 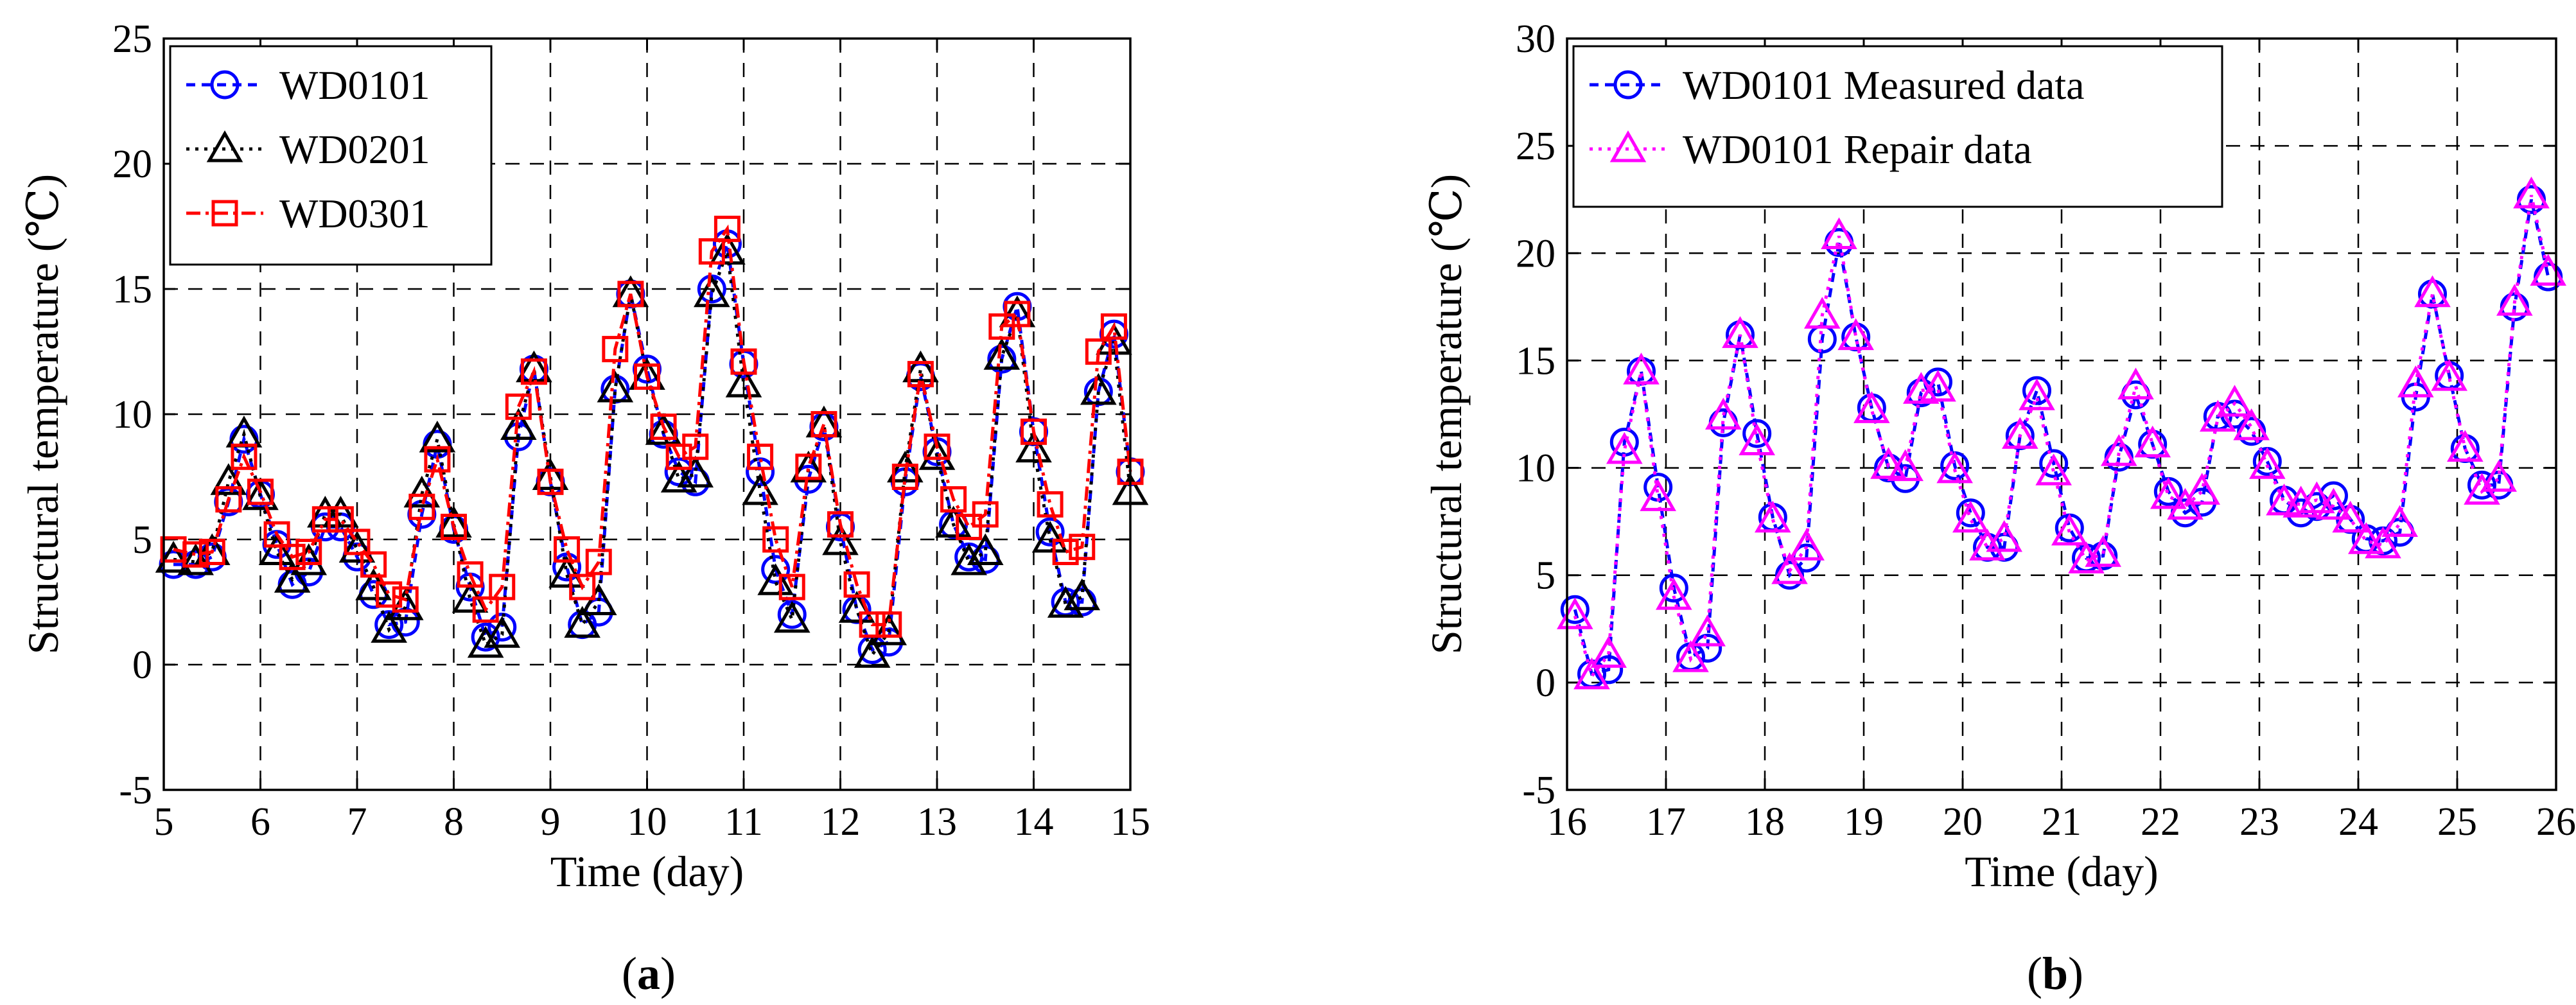 What do you see at coordinates (43, 414) in the screenshot?
I see `y-axis-label: Structural temperature (℃)` at bounding box center [43, 414].